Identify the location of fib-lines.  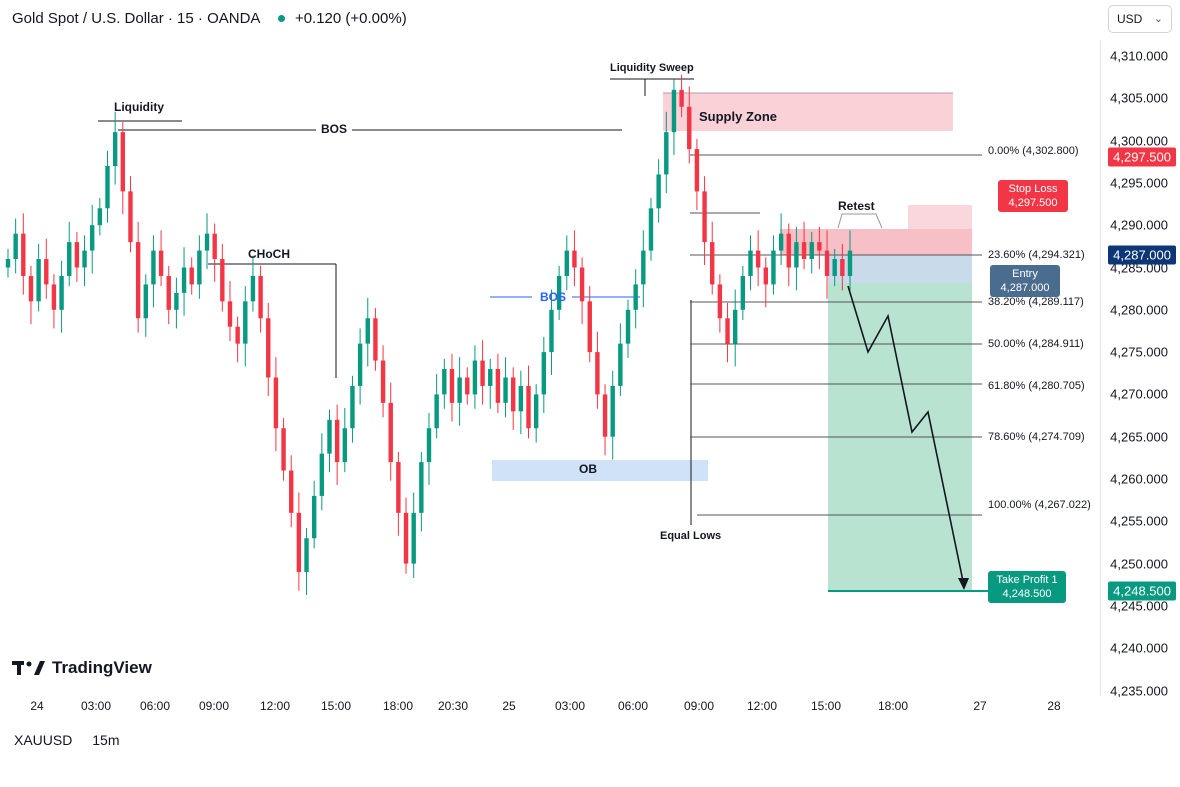
(836, 335).